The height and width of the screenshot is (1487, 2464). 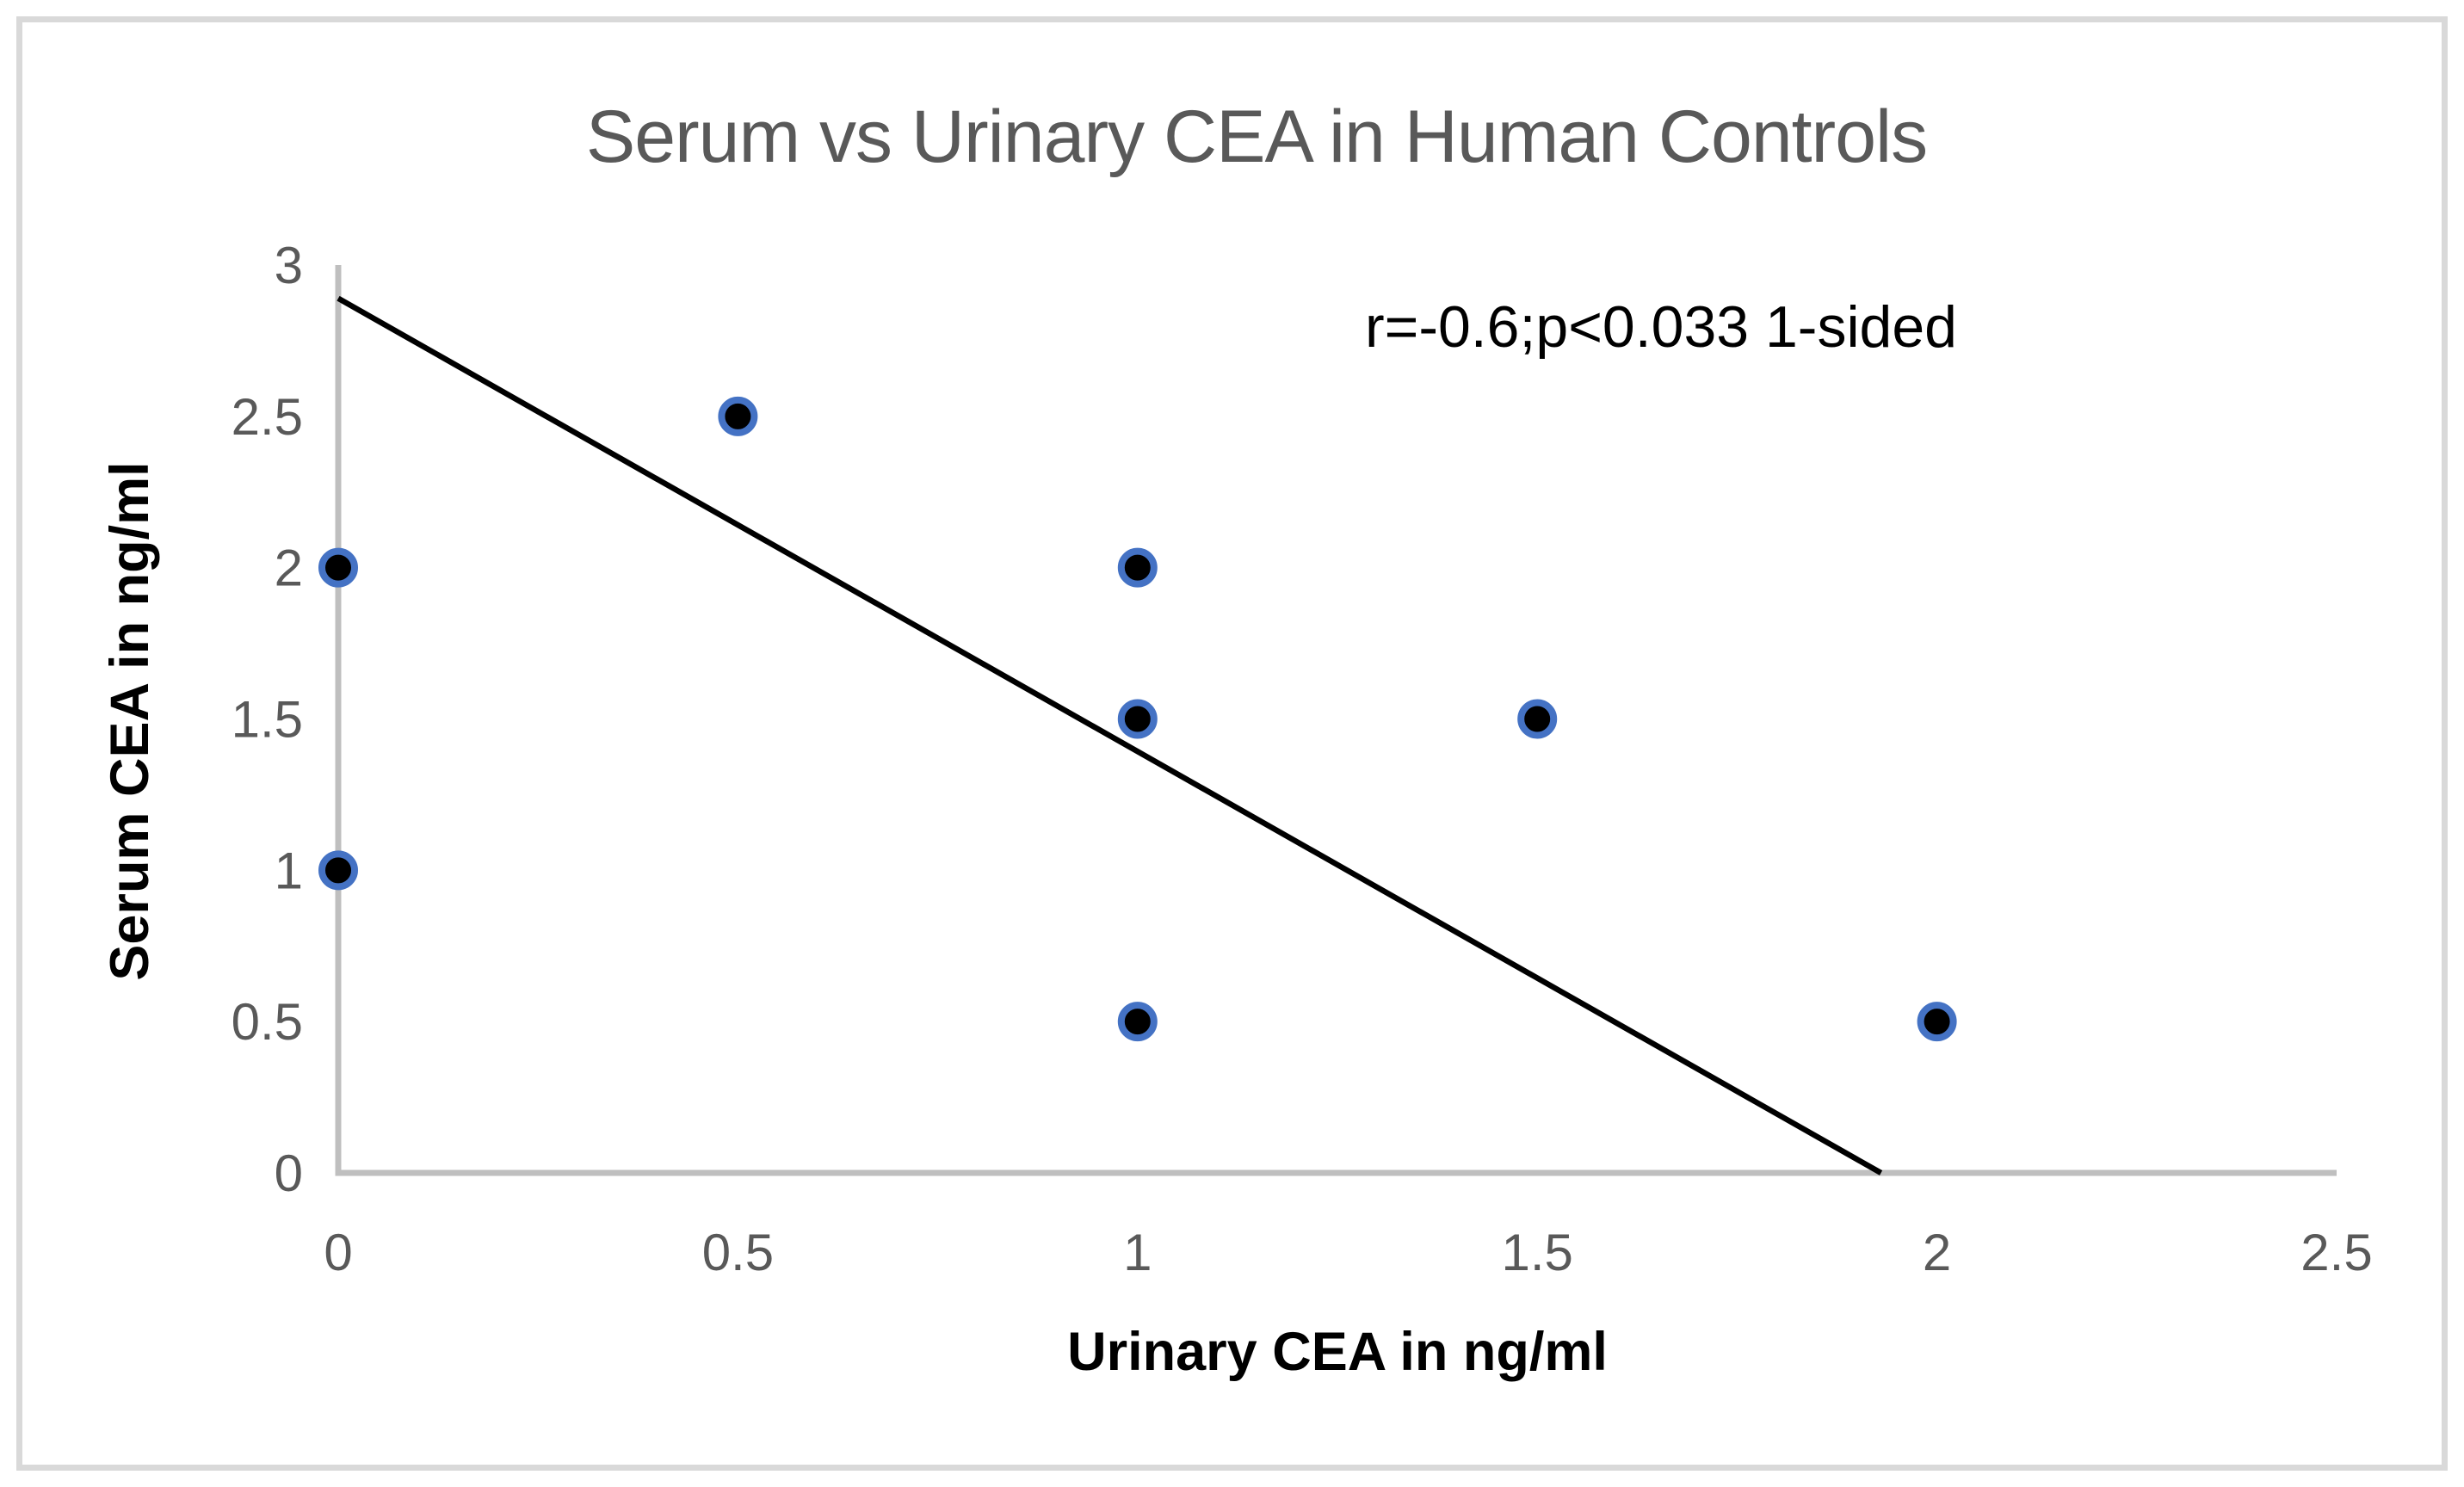 I want to click on y-tick-label: 1.5, so click(x=267, y=720).